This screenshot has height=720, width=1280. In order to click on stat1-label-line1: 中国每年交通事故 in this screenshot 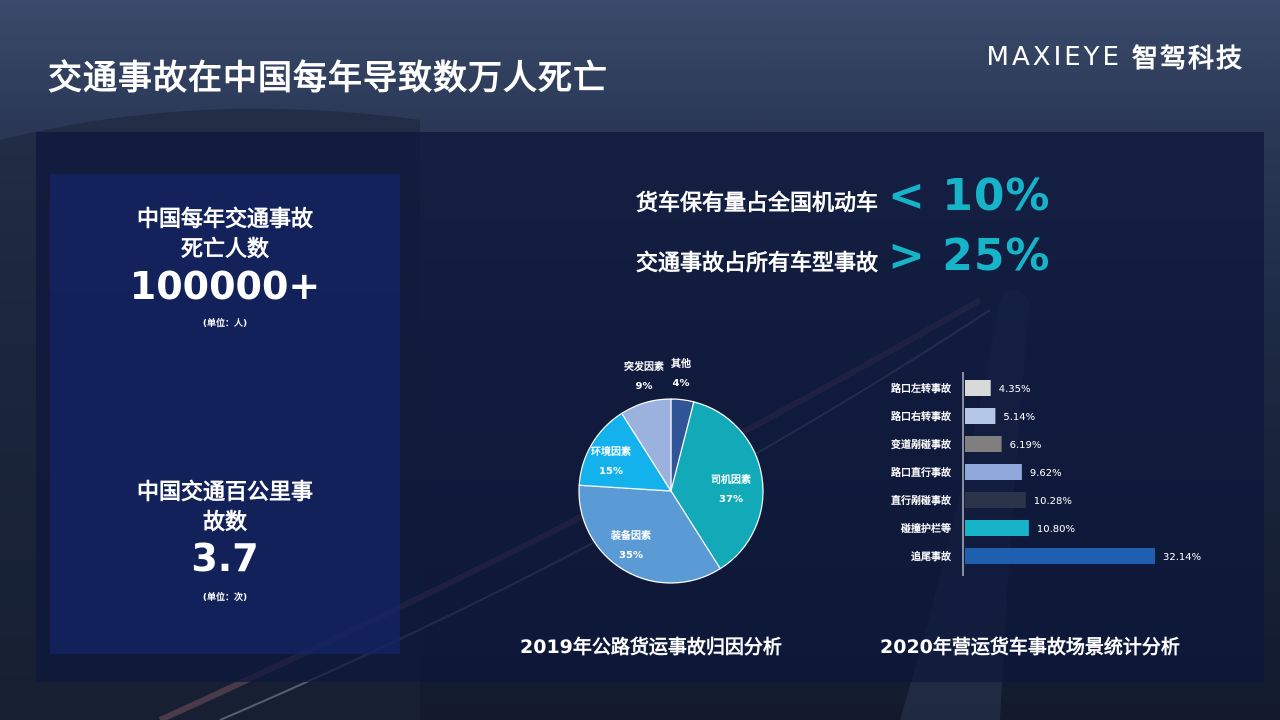, I will do `click(224, 219)`.